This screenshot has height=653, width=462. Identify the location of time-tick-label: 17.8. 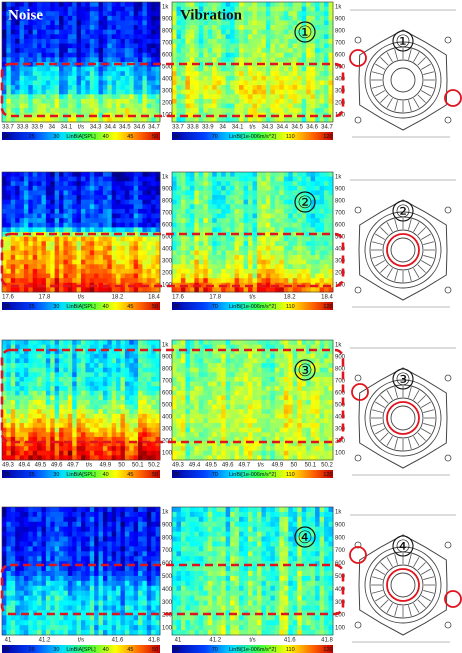
(215, 298).